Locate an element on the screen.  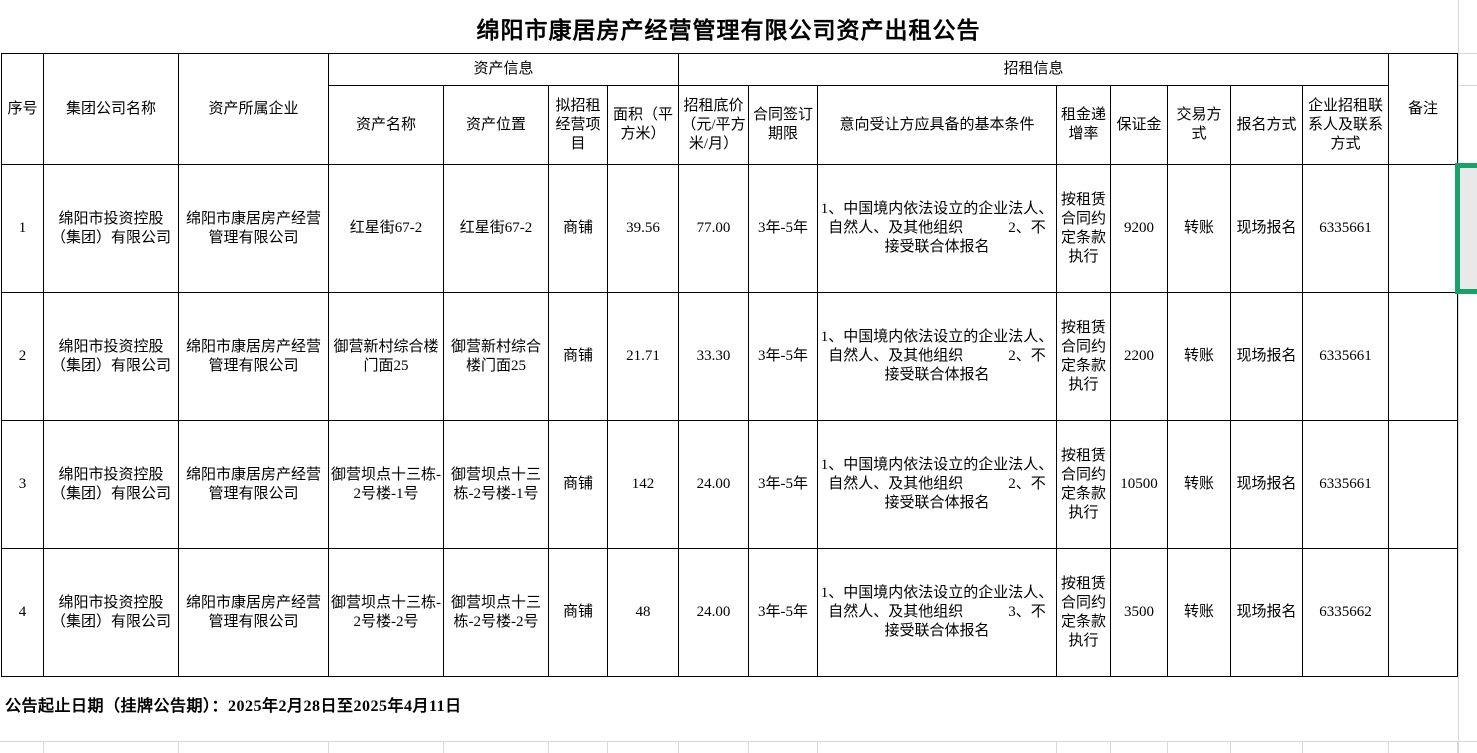
selected-cell is located at coordinates (1466, 228).